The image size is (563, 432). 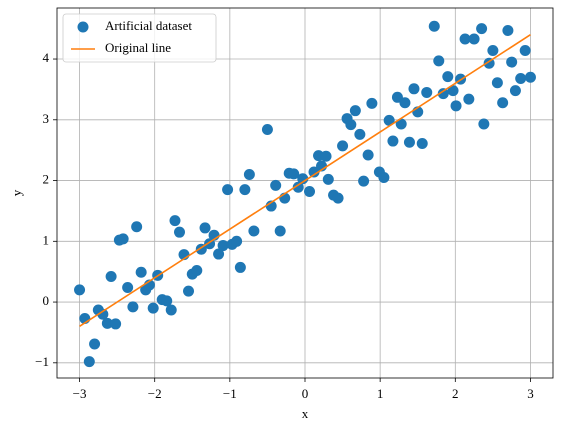 What do you see at coordinates (230, 393) in the screenshot?
I see `x-tick-label: −1` at bounding box center [230, 393].